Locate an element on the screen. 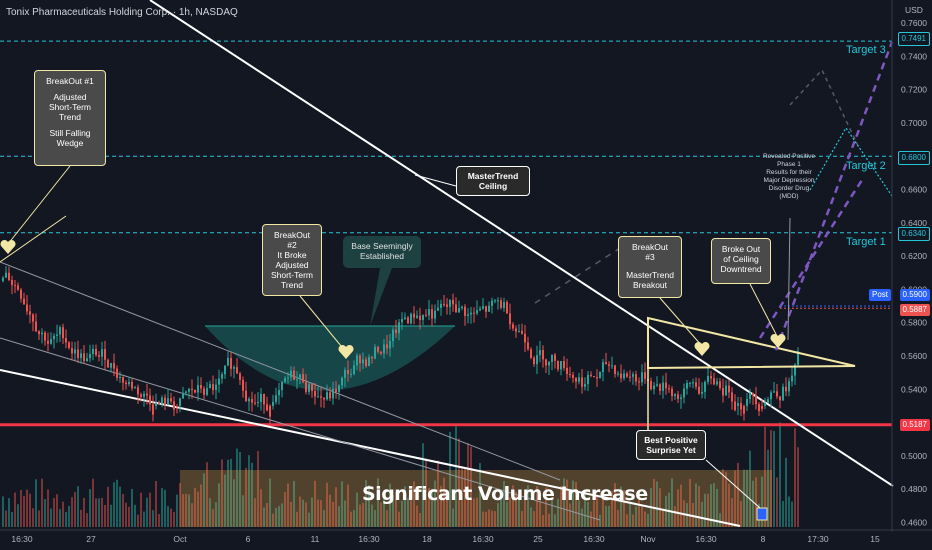 Image resolution: width=932 pixels, height=550 pixels. mastertrend-line: MasterTrend is located at coordinates (493, 176).